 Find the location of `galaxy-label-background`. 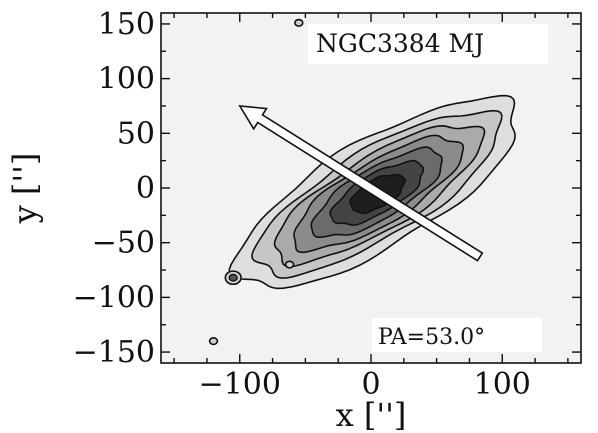

galaxy-label-background is located at coordinates (428, 44).